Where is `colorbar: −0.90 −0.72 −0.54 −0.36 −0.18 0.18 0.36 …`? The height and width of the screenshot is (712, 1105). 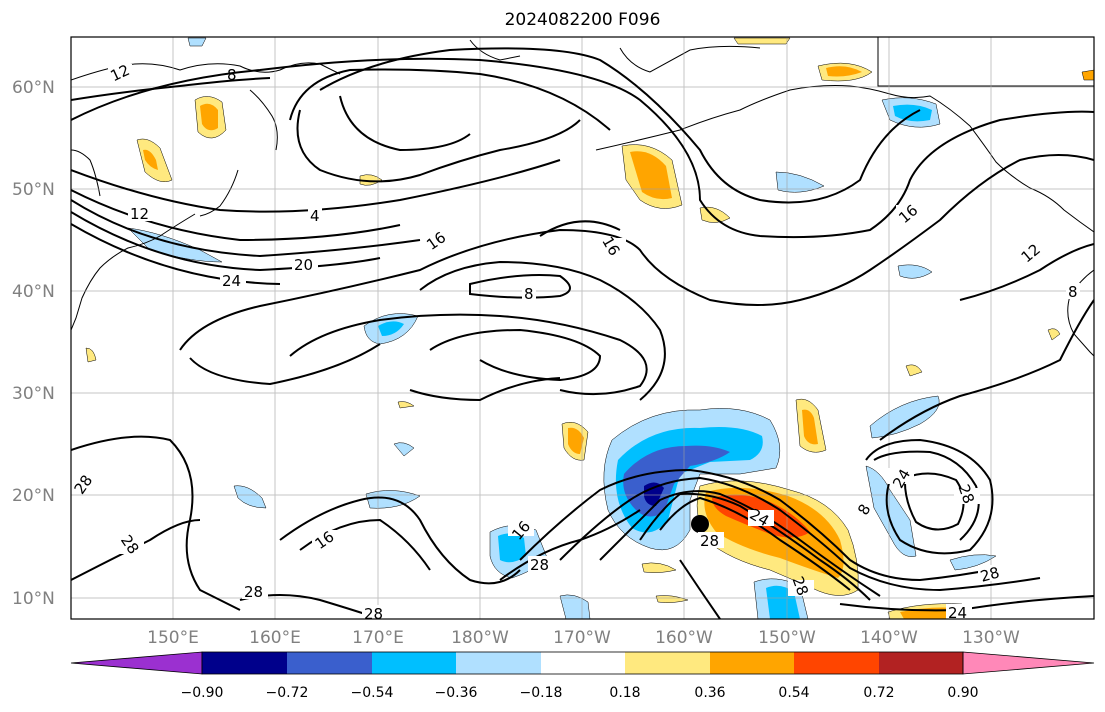 colorbar: −0.90 −0.72 −0.54 −0.36 −0.18 0.18 0.36 … is located at coordinates (582, 676).